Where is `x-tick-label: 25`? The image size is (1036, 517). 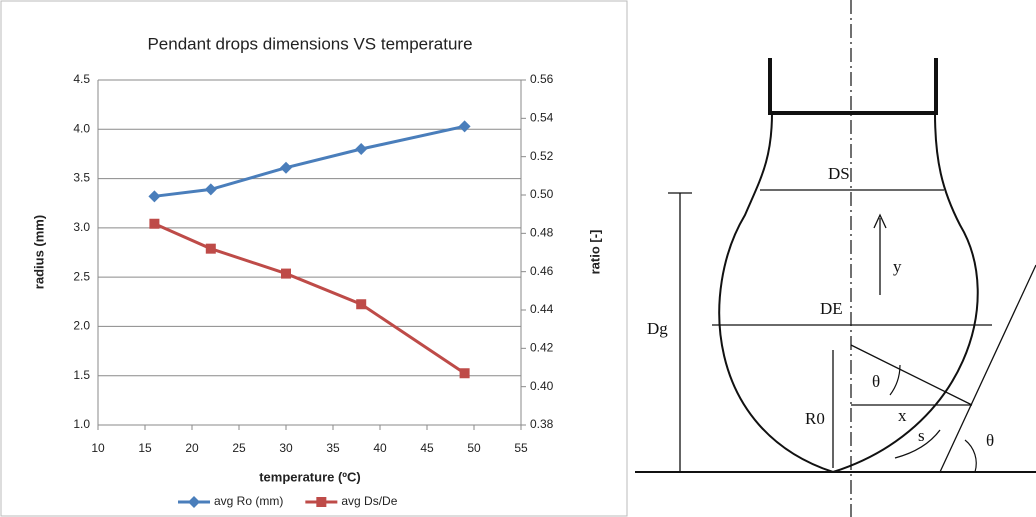 x-tick-label: 25 is located at coordinates (239, 448).